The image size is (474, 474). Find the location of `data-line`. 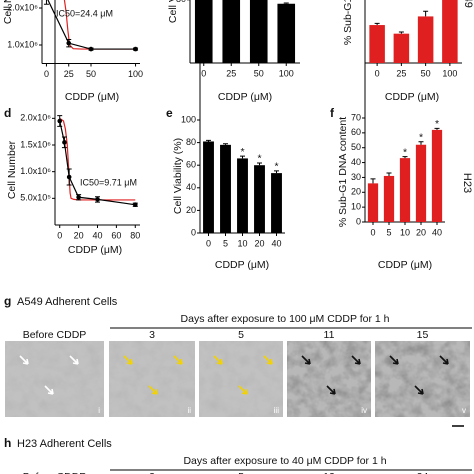

data-line is located at coordinates (91, 25).